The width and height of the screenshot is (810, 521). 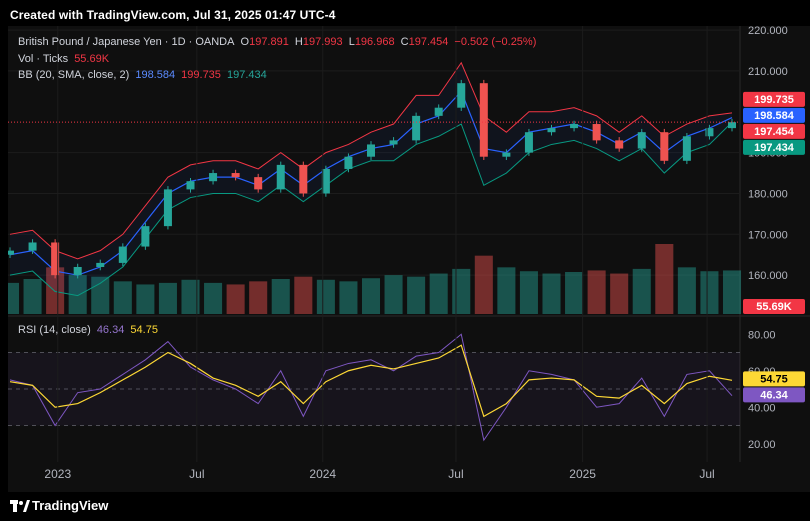 What do you see at coordinates (57, 474) in the screenshot?
I see `time-tick-label: 2023` at bounding box center [57, 474].